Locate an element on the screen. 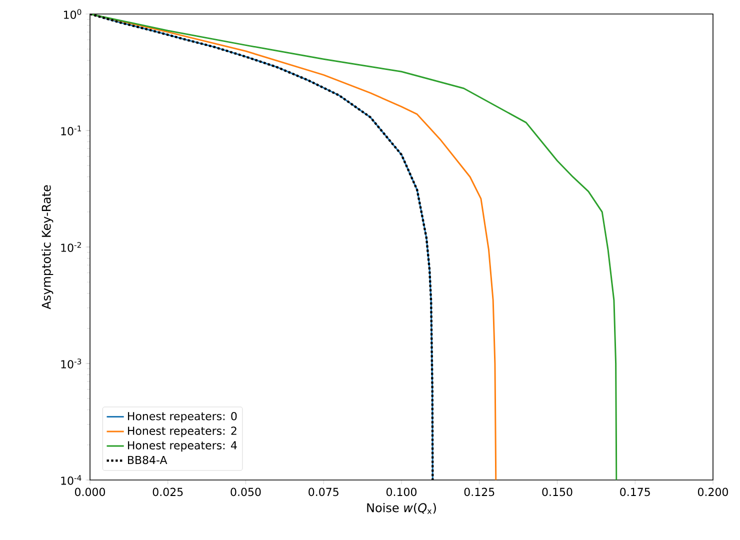 The height and width of the screenshot is (540, 740). x-tick-label: 0.125 is located at coordinates (479, 492).